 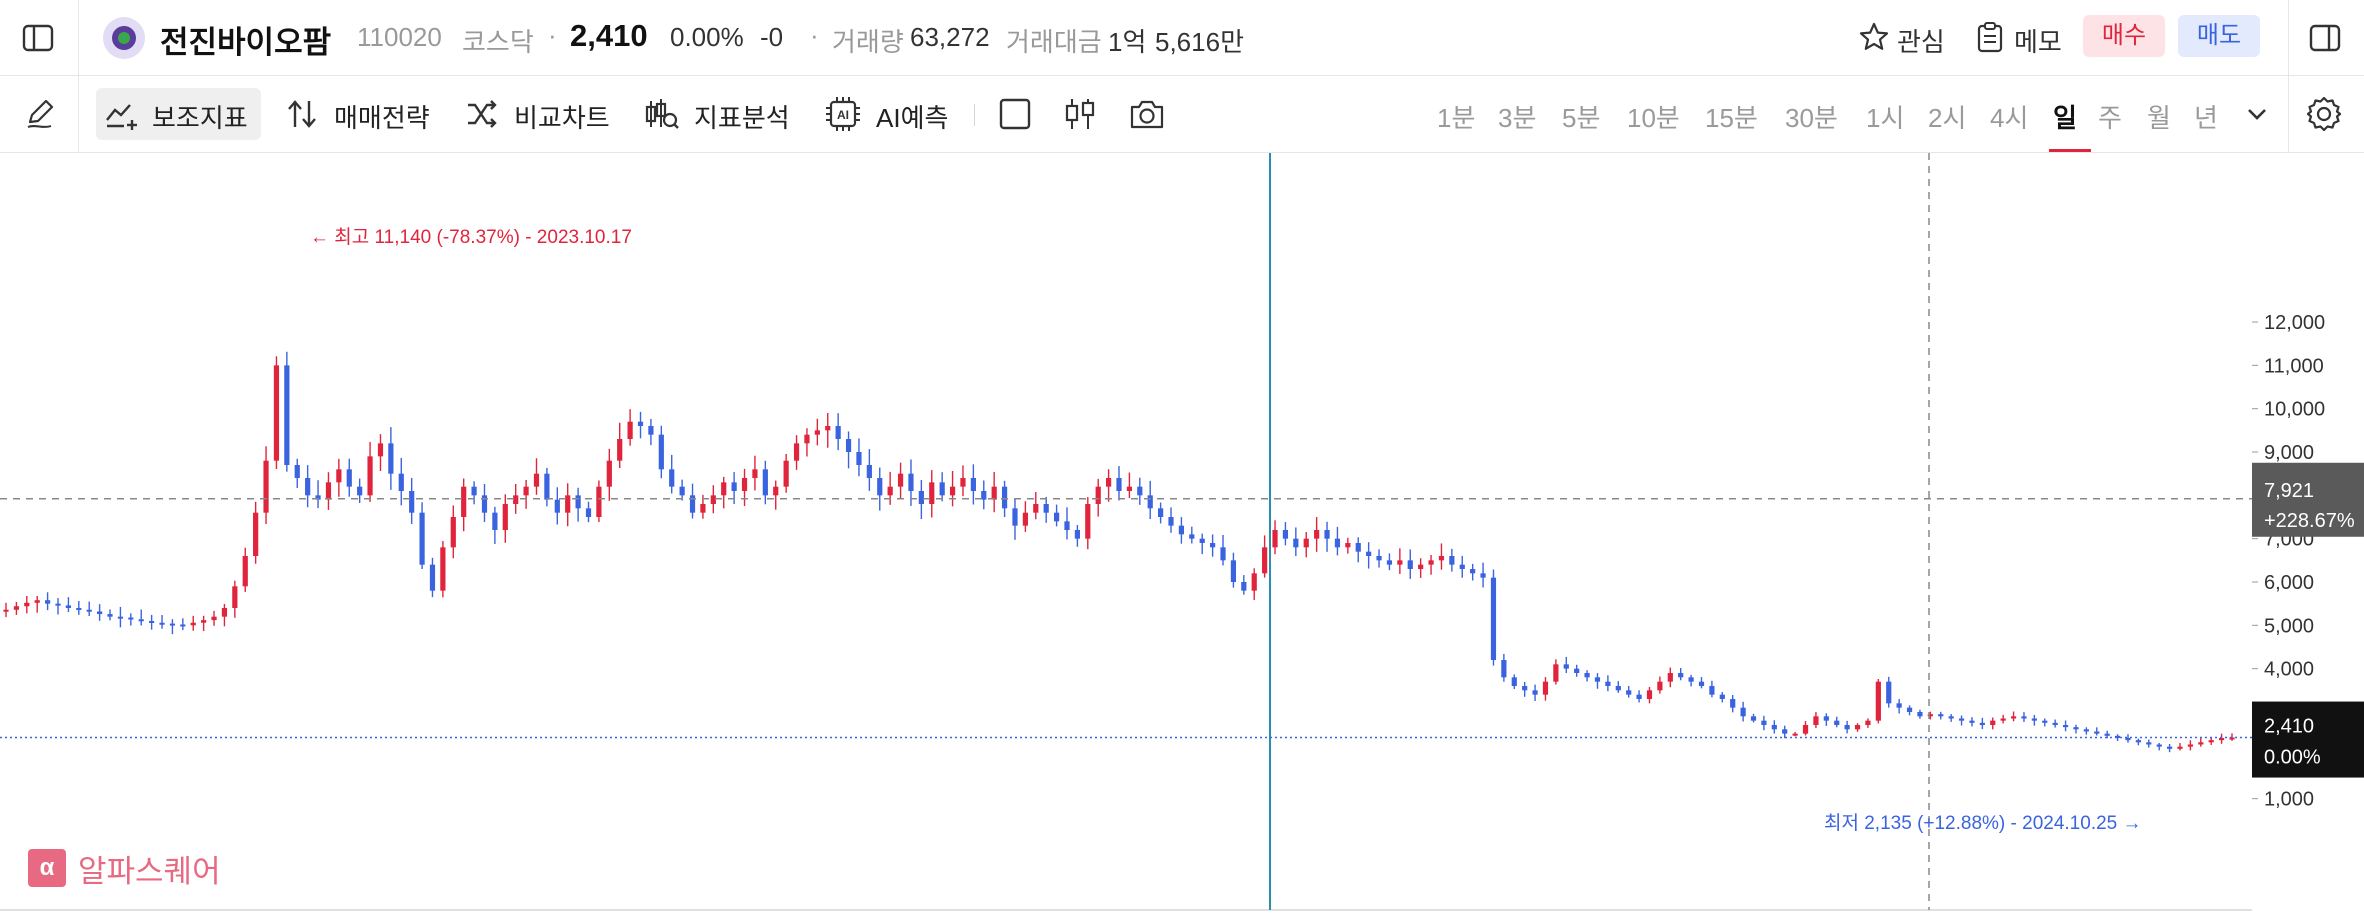 I want to click on timeframe-5: 15분, so click(x=1731, y=118).